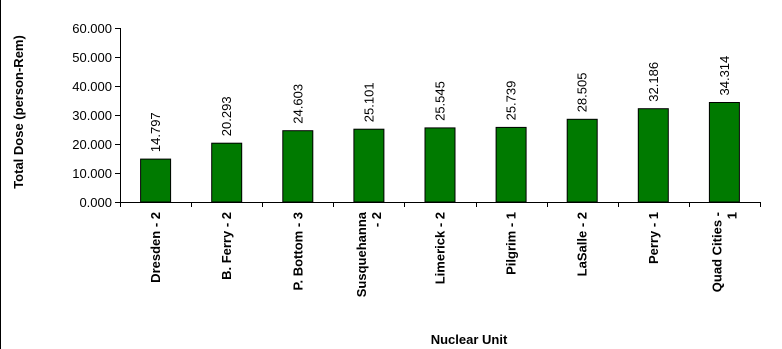  I want to click on x-category-label: 1, so click(731, 215).